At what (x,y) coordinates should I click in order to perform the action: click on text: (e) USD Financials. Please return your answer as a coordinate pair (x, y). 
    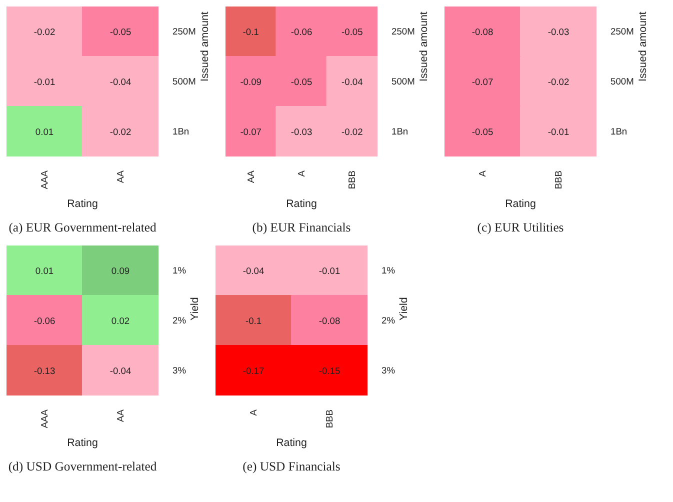
    Looking at the image, I should click on (291, 467).